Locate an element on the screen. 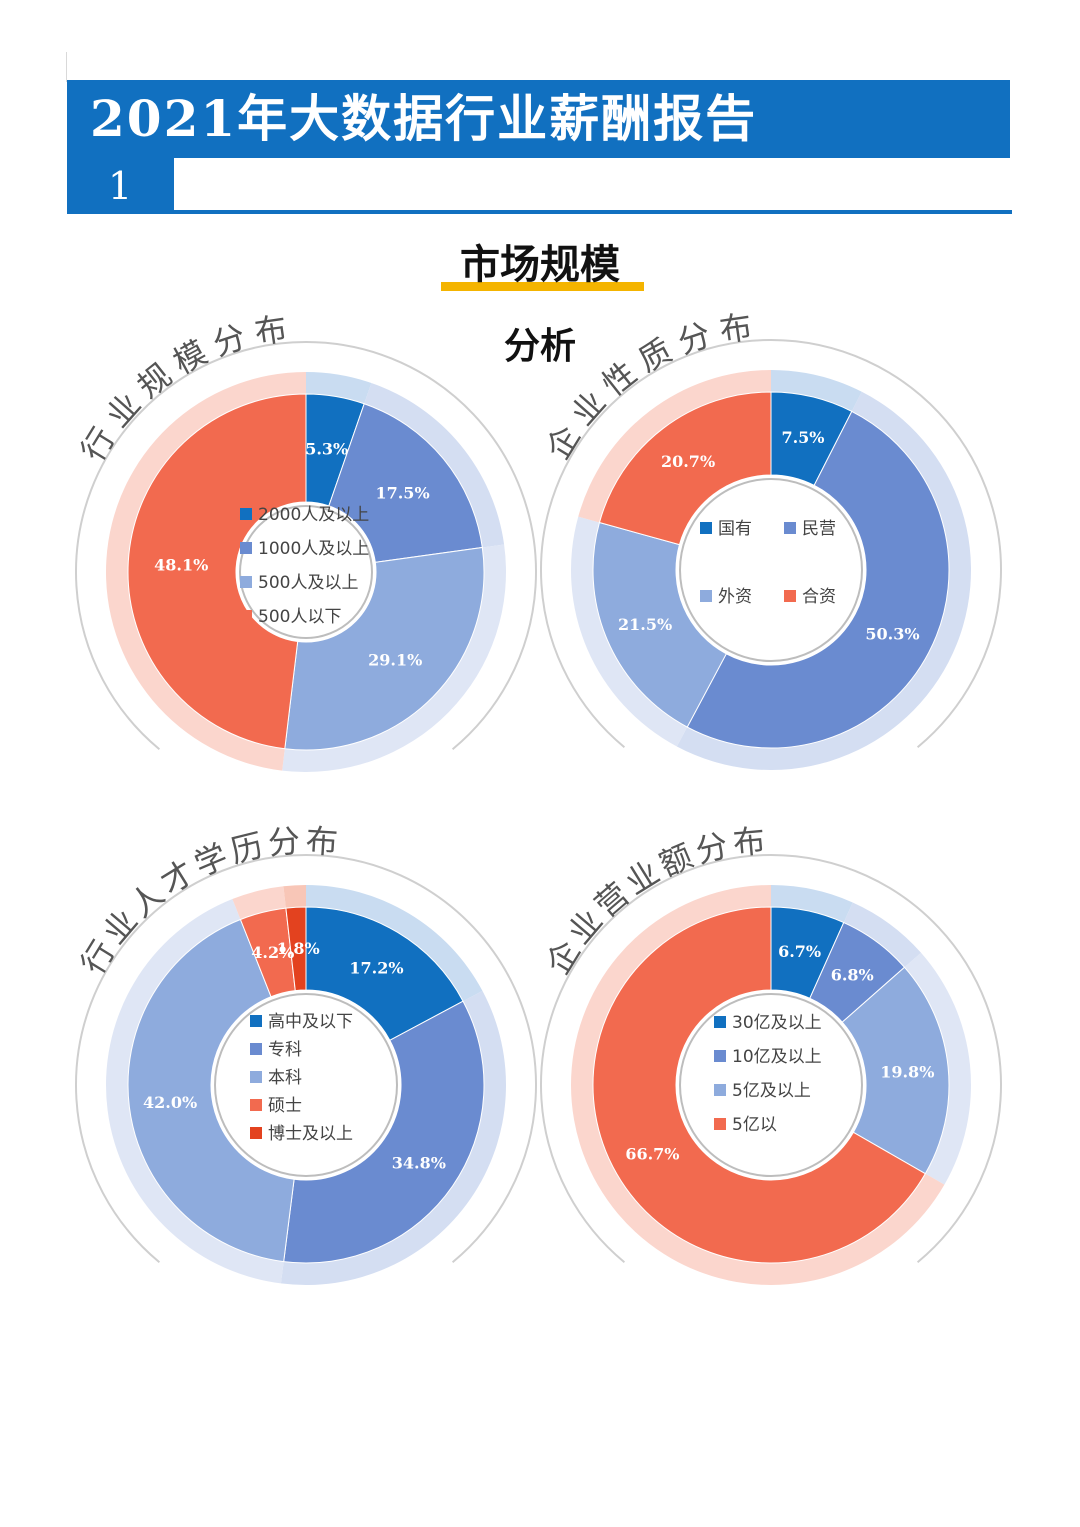 Image resolution: width=1080 pixels, height=1527 pixels. section-title: 市场规模 is located at coordinates (540, 265).